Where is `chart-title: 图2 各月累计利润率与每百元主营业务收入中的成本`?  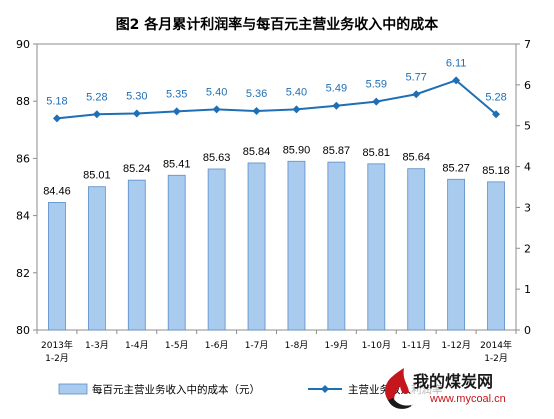
chart-title: 图2 各月累计利润率与每百元主营业务收入中的成本 is located at coordinates (278, 24).